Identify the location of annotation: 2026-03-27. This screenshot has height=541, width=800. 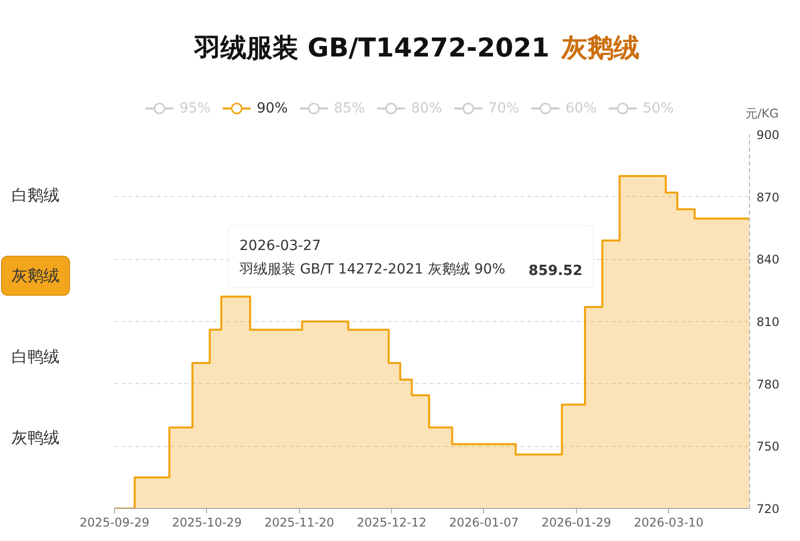
(280, 246).